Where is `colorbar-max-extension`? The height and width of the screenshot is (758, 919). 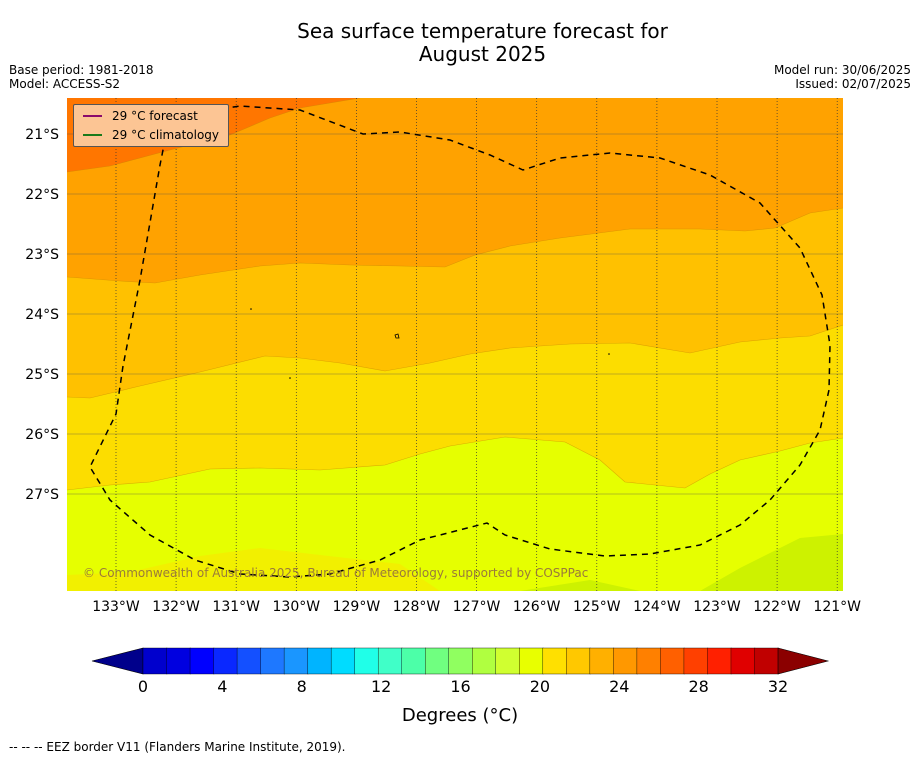
colorbar-max-extension is located at coordinates (803, 661).